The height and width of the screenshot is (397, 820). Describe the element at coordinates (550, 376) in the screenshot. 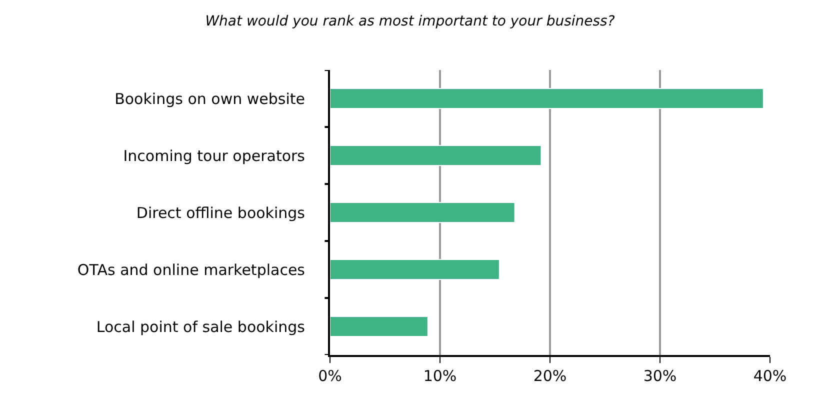

I see `x-tick-label: 20%` at that location.